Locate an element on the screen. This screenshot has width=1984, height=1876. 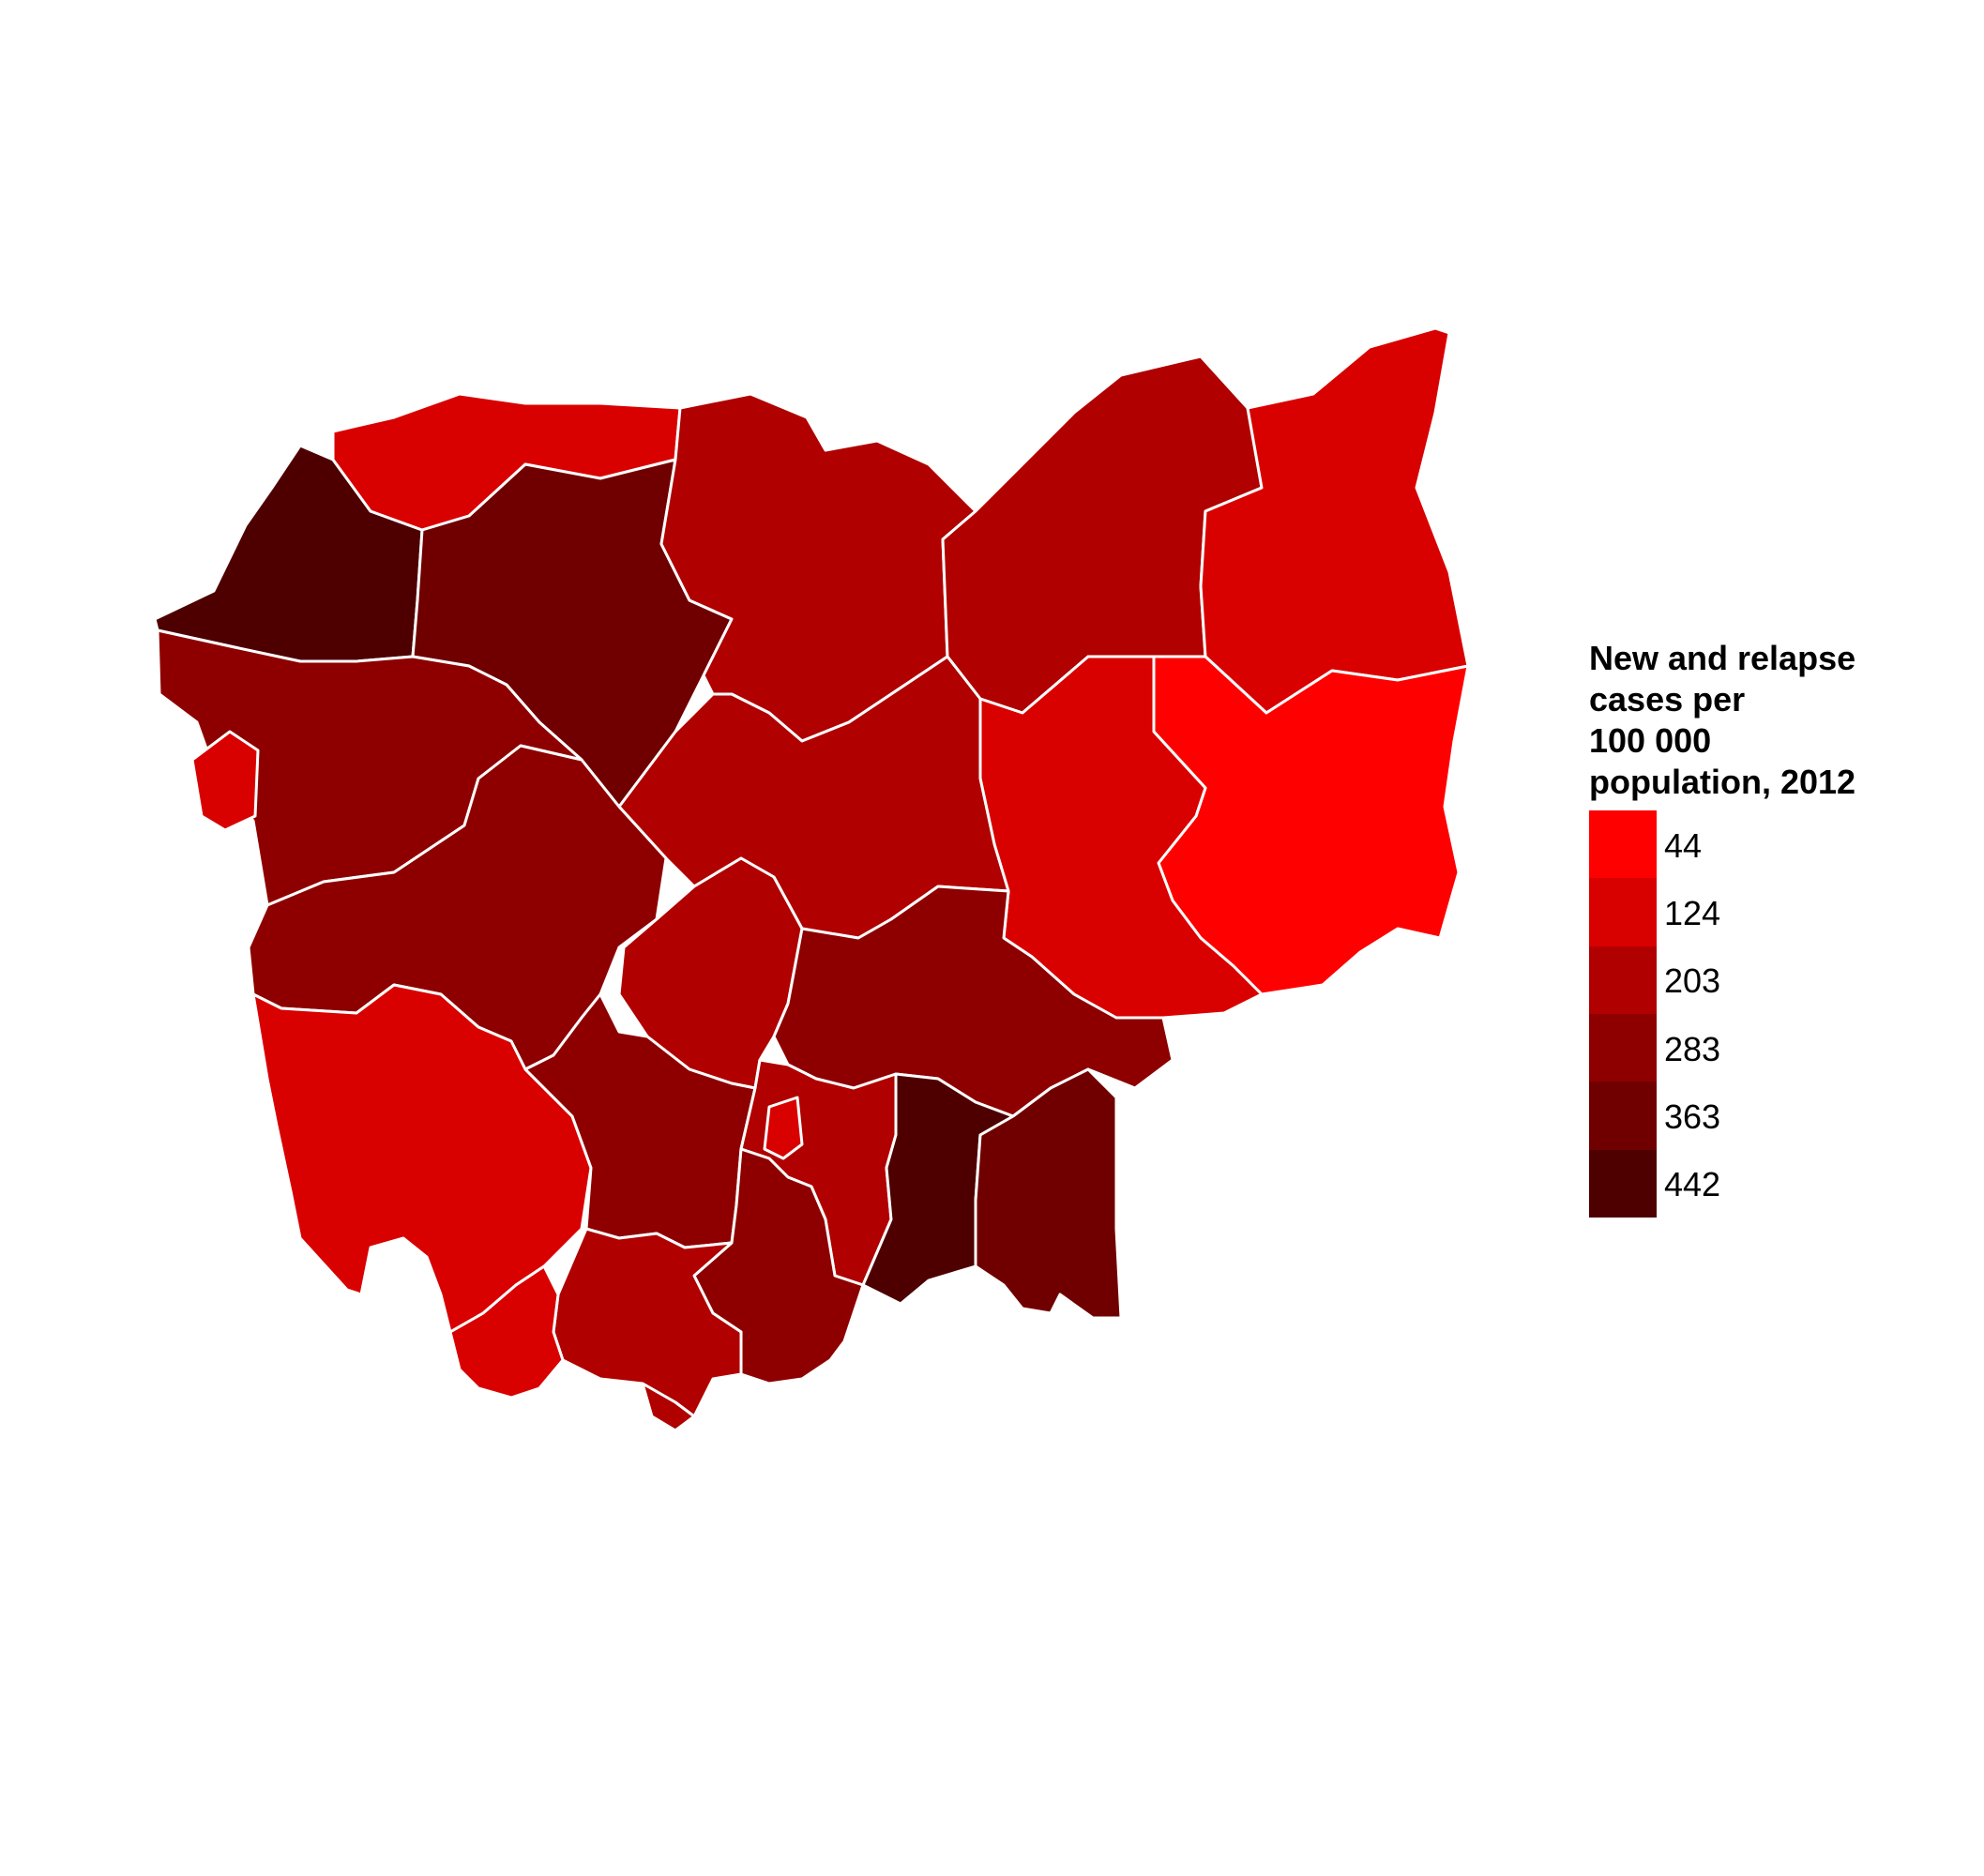
legend-title-line: population, 2012 is located at coordinates (1722, 782).